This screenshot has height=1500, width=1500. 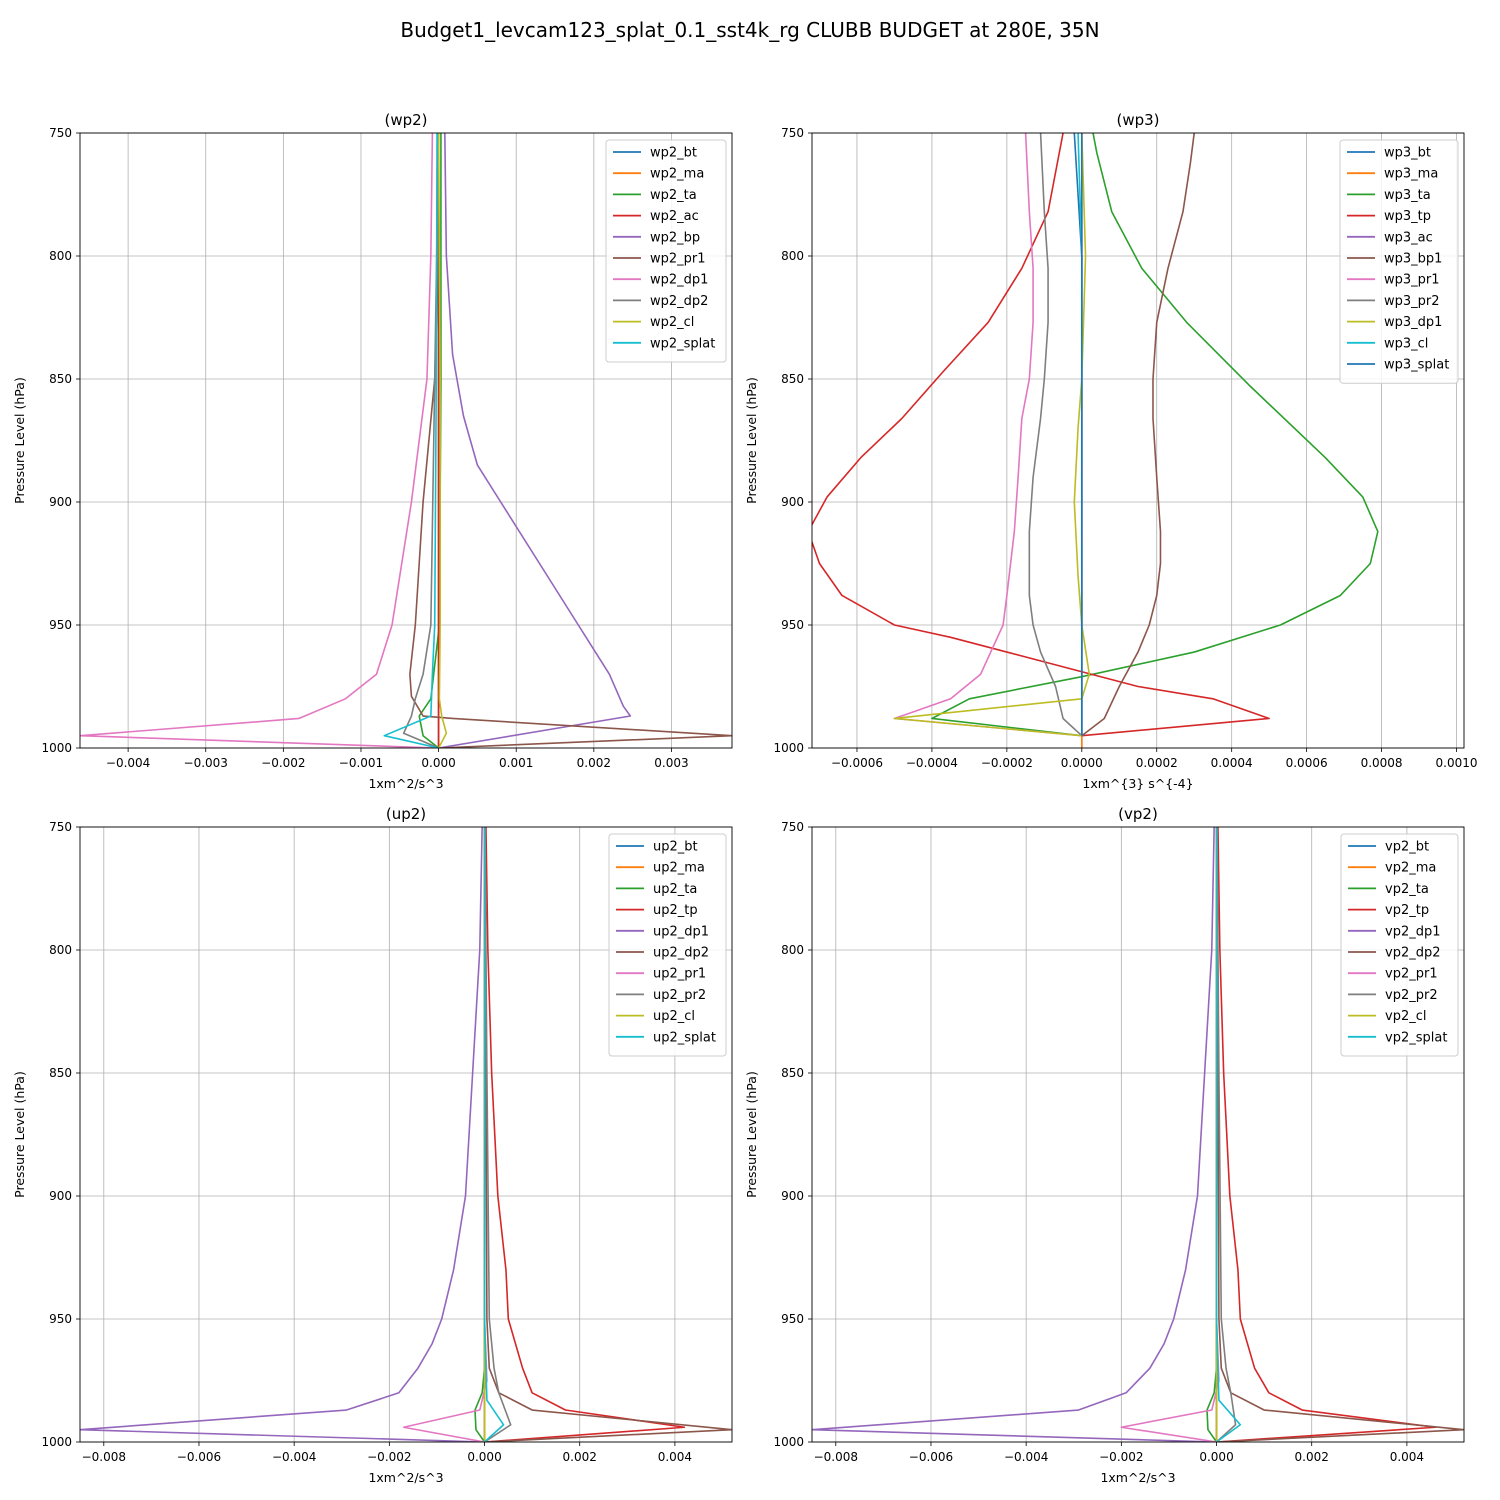 I want to click on legend-label-wp3_bp1: wp3_bp1, so click(x=1413, y=259).